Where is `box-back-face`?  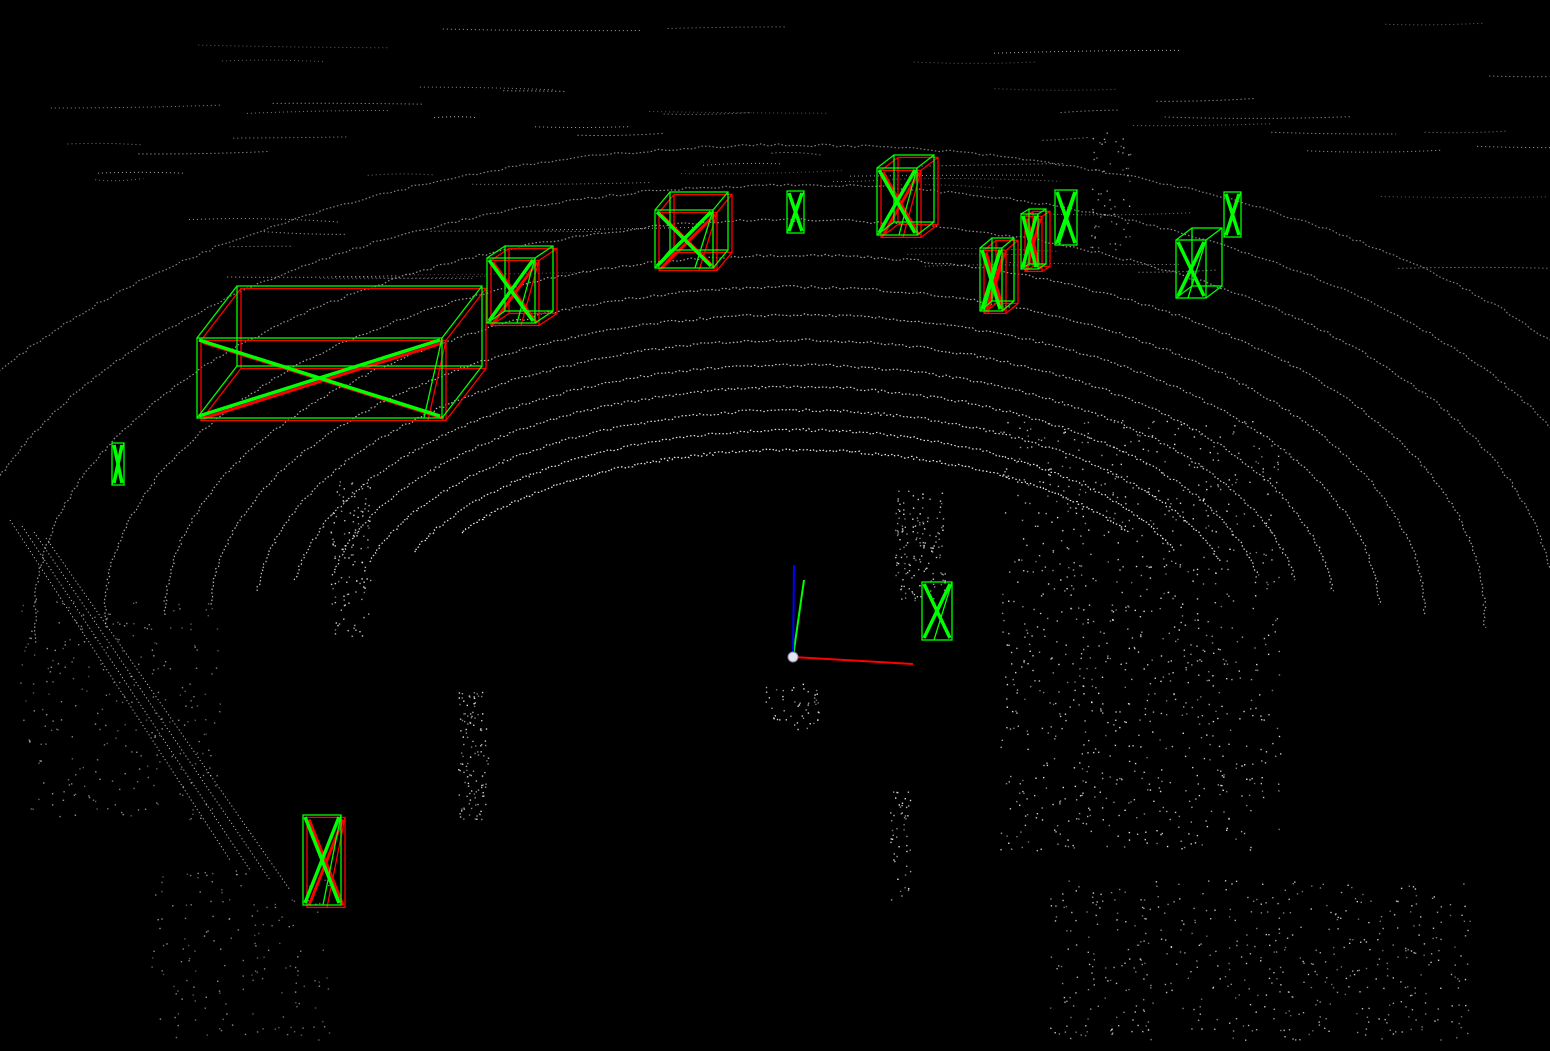 box-back-face is located at coordinates (914, 188).